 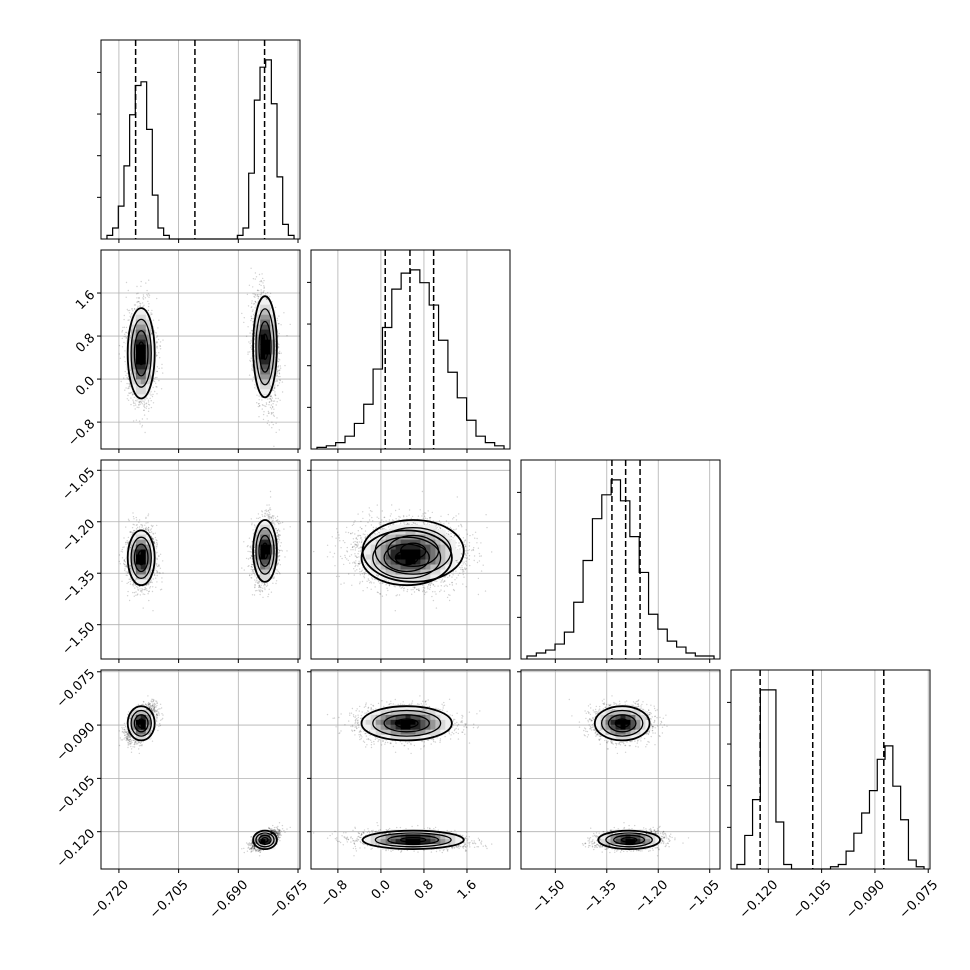 What do you see at coordinates (85, 343) in the screenshot?
I see `y-tick-label: 0.8` at bounding box center [85, 343].